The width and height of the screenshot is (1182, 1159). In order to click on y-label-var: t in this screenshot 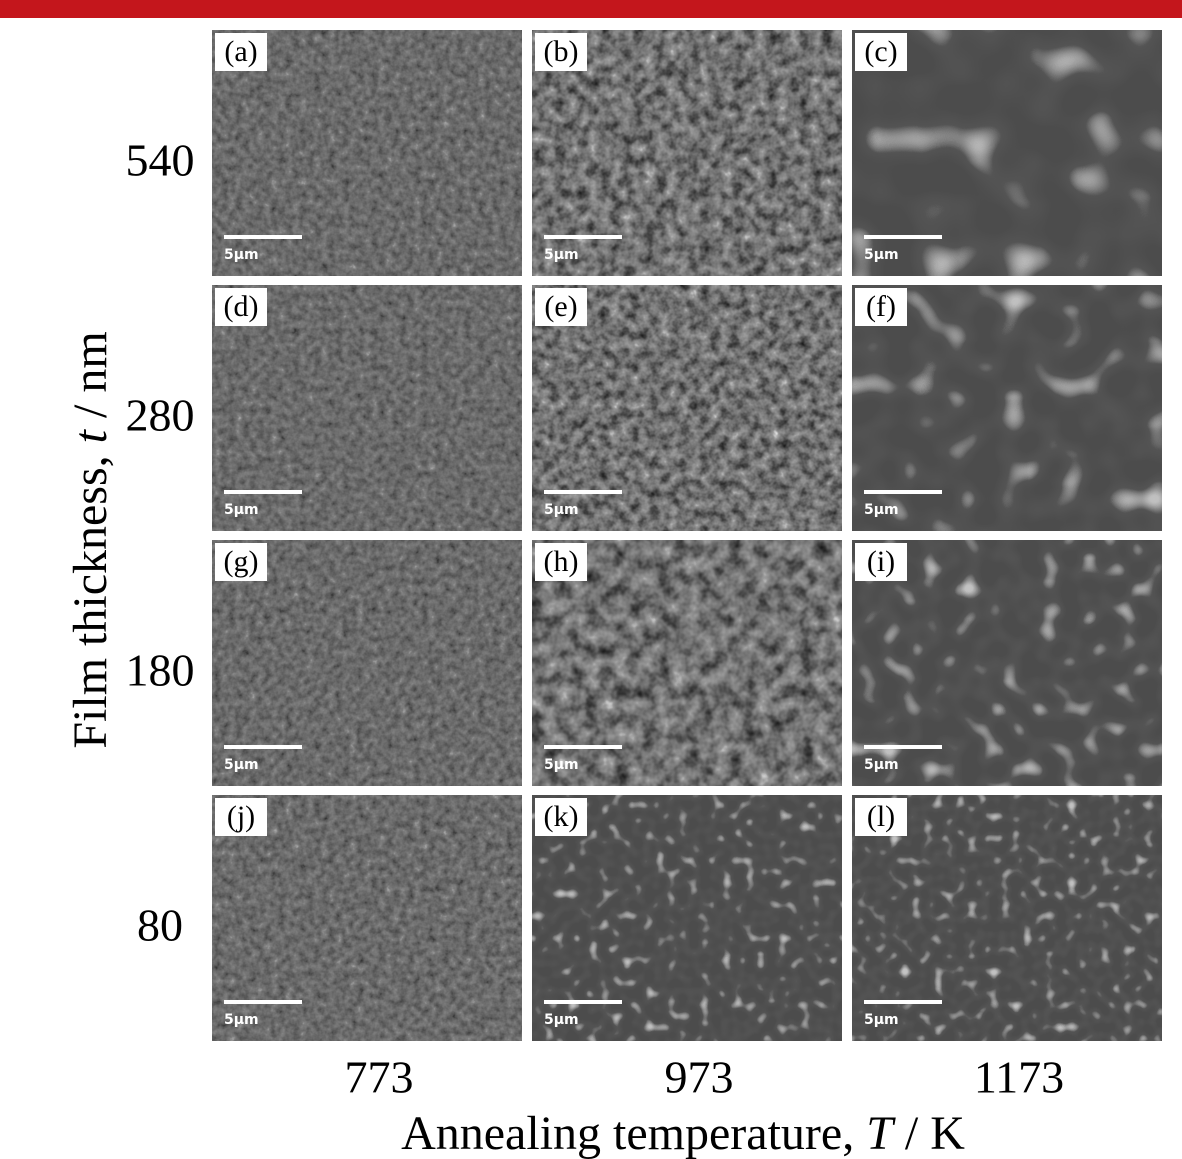, I will do `click(90, 435)`.